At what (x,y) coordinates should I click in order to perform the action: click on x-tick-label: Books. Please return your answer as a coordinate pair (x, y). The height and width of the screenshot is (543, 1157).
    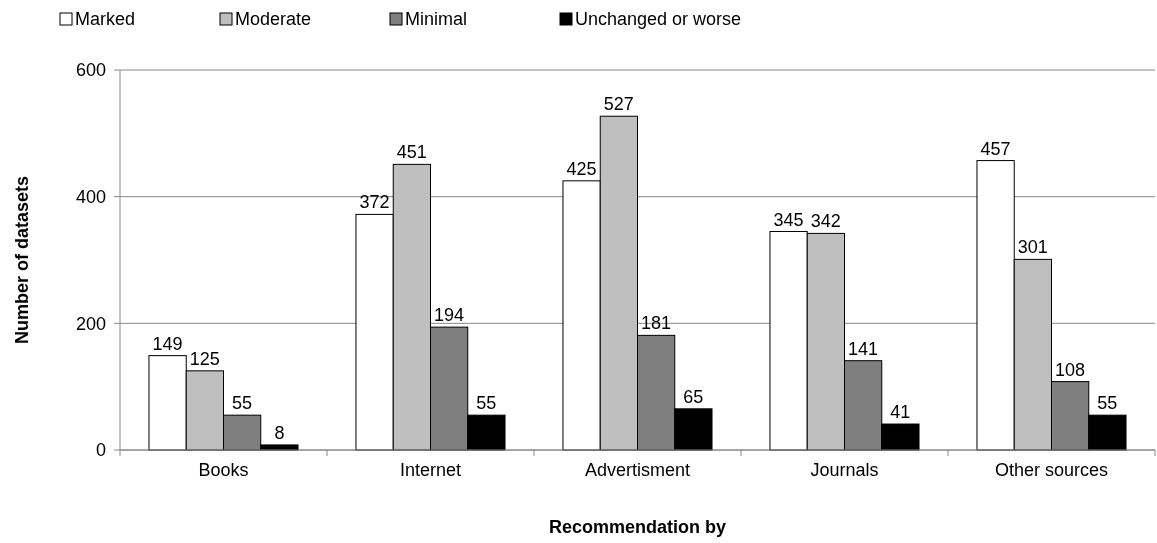
    Looking at the image, I should click on (223, 470).